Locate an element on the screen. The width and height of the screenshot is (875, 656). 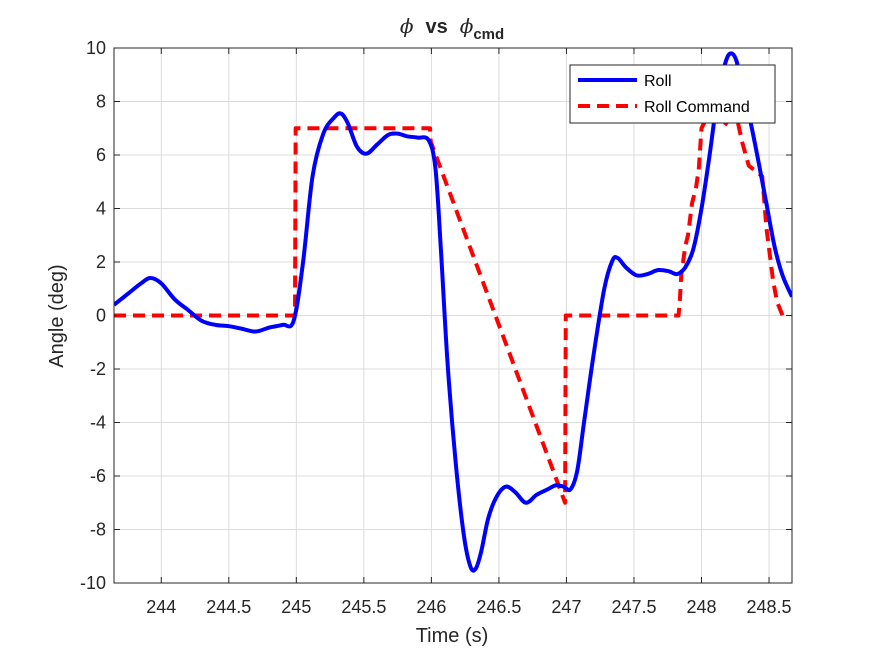
y-tick-label: -4 is located at coordinates (98, 423).